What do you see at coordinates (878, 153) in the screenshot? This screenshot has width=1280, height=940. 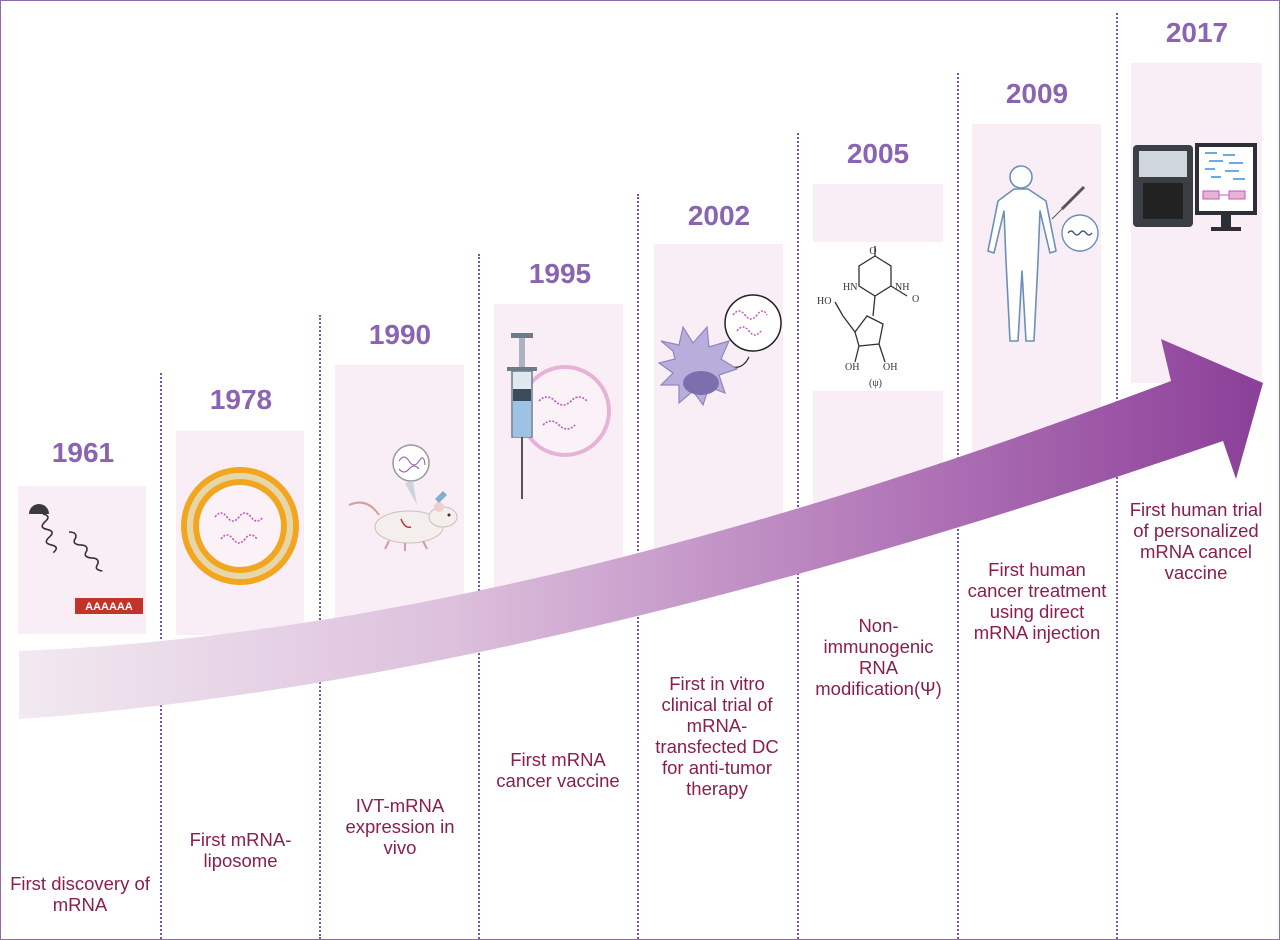 I see `year-label-2005: 2005` at bounding box center [878, 153].